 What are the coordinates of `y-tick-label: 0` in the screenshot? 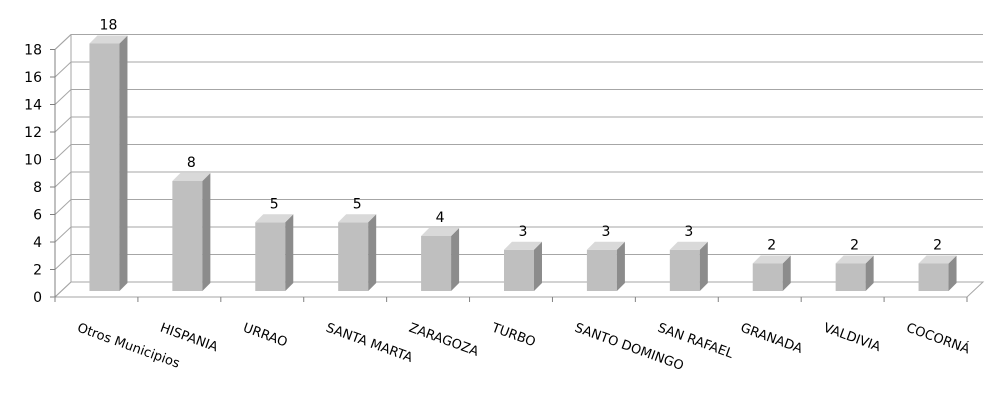 It's located at (37, 298).